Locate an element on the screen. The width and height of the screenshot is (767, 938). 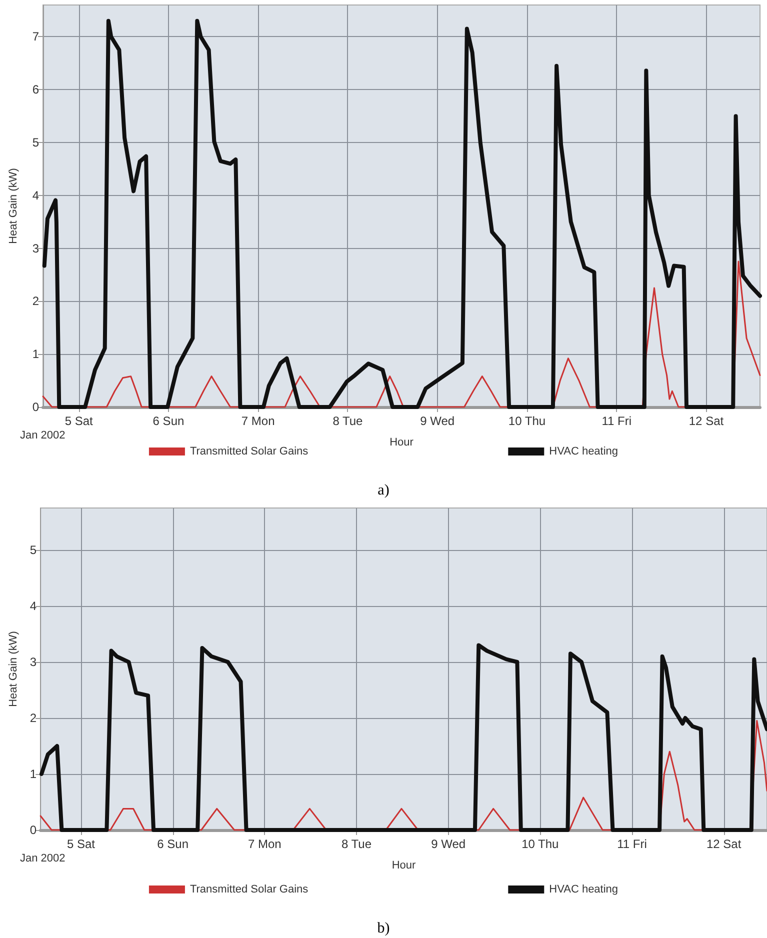
y-tick-label: 6 is located at coordinates (36, 89).